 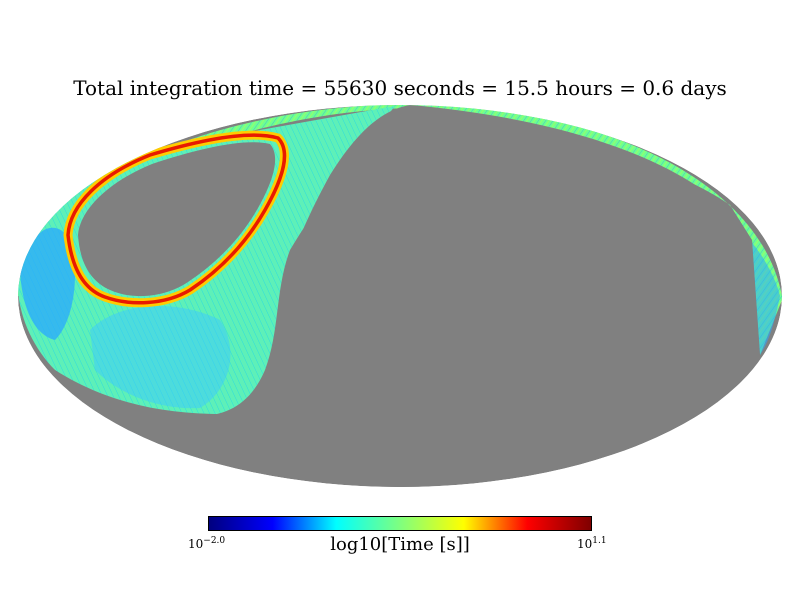 I want to click on unobserved-hole, so click(x=177, y=219).